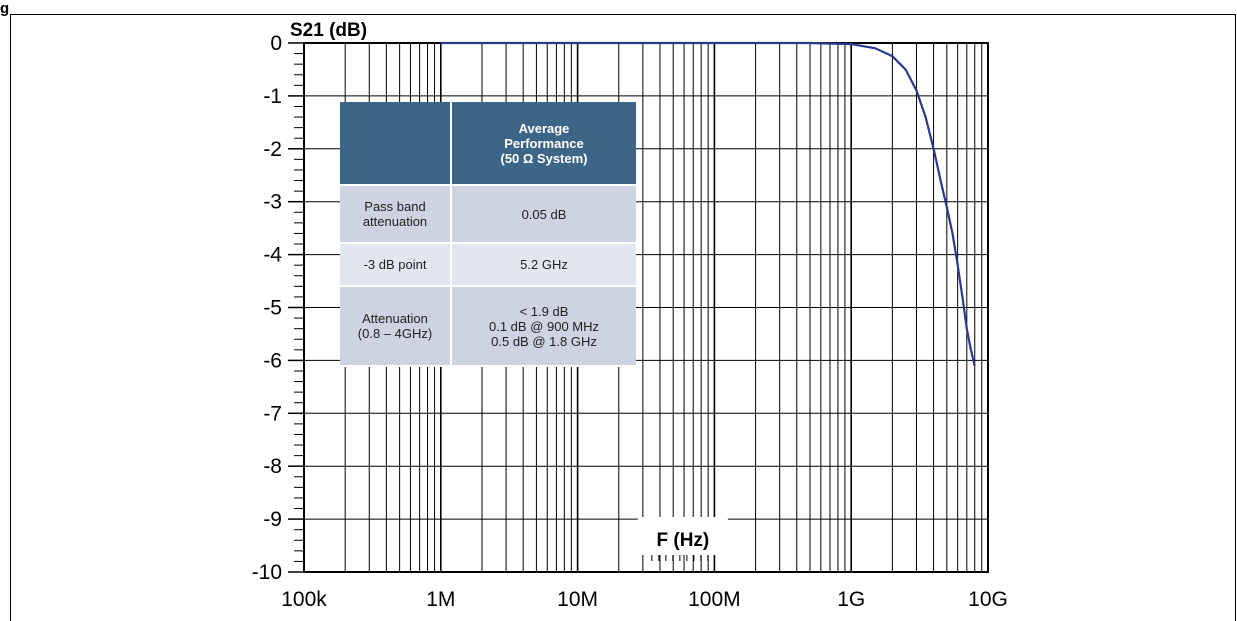 The height and width of the screenshot is (621, 1237). I want to click on x-tick-label: 1M, so click(440, 599).